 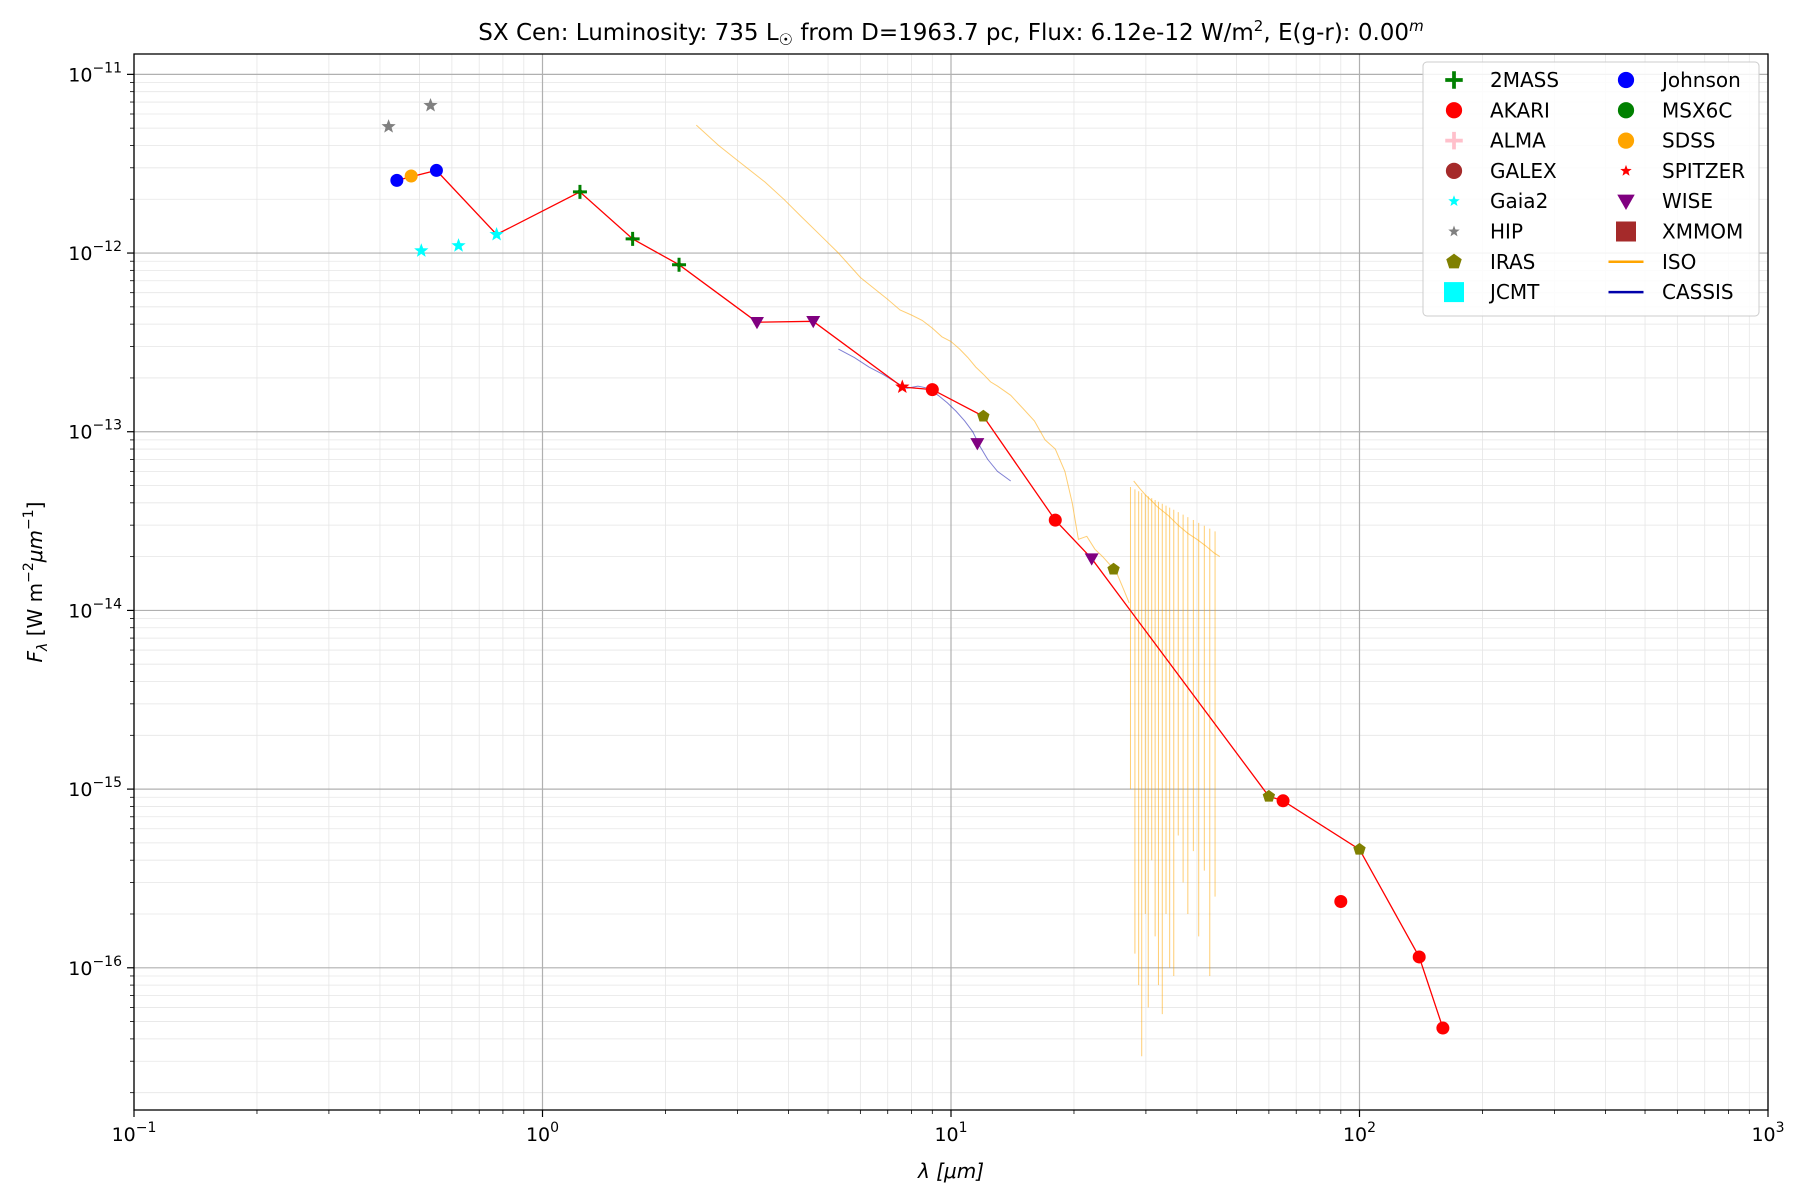 I want to click on iso-noise-spikes, so click(x=1172, y=772).